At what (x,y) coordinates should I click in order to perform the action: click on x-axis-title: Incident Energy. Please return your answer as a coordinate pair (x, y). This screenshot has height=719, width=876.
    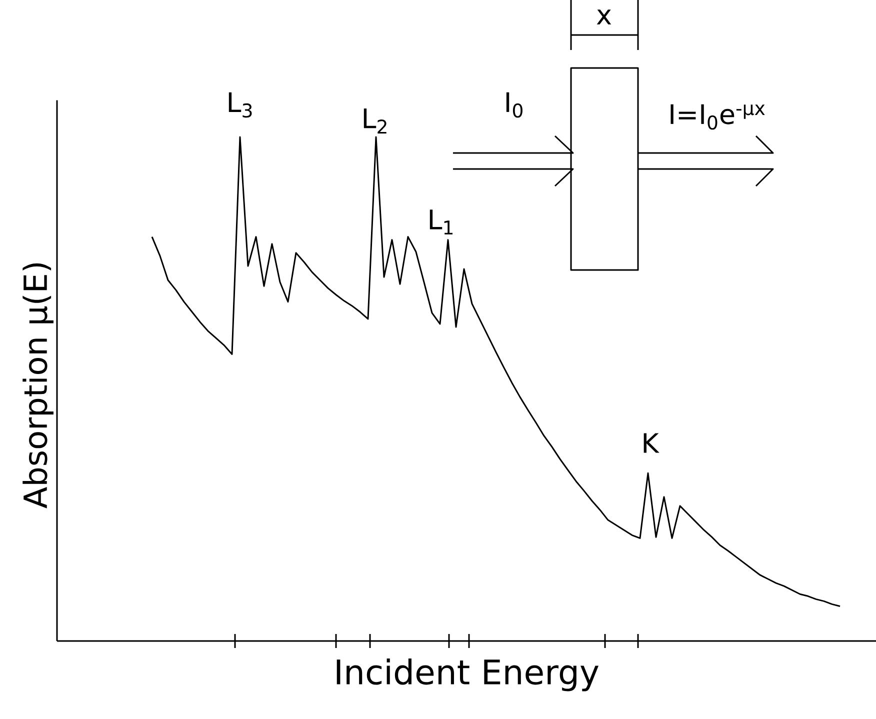
    Looking at the image, I should click on (467, 675).